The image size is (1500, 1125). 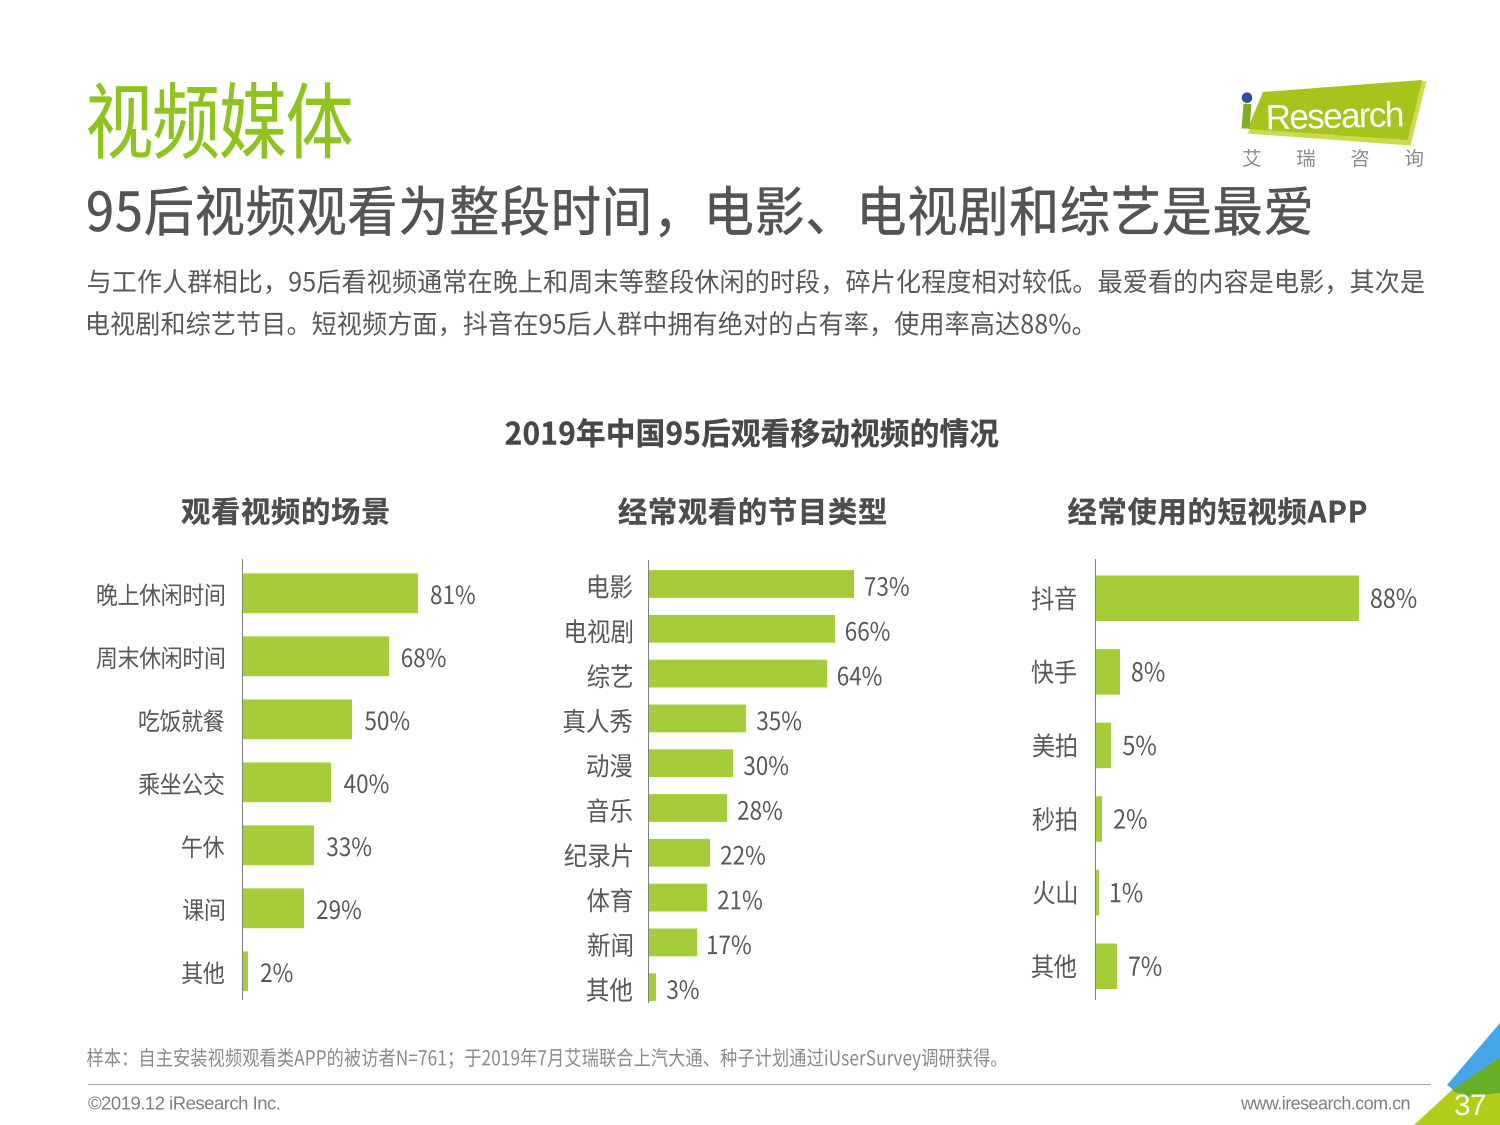 What do you see at coordinates (1325, 1104) in the screenshot?
I see `svg-text: www.iresearch.com.cn` at bounding box center [1325, 1104].